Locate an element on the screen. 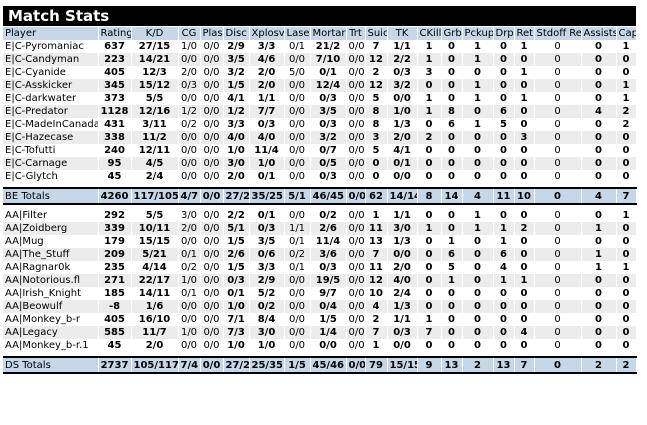 This screenshot has width=647, height=425. player-name: E|C-Carnage is located at coordinates (51, 163).